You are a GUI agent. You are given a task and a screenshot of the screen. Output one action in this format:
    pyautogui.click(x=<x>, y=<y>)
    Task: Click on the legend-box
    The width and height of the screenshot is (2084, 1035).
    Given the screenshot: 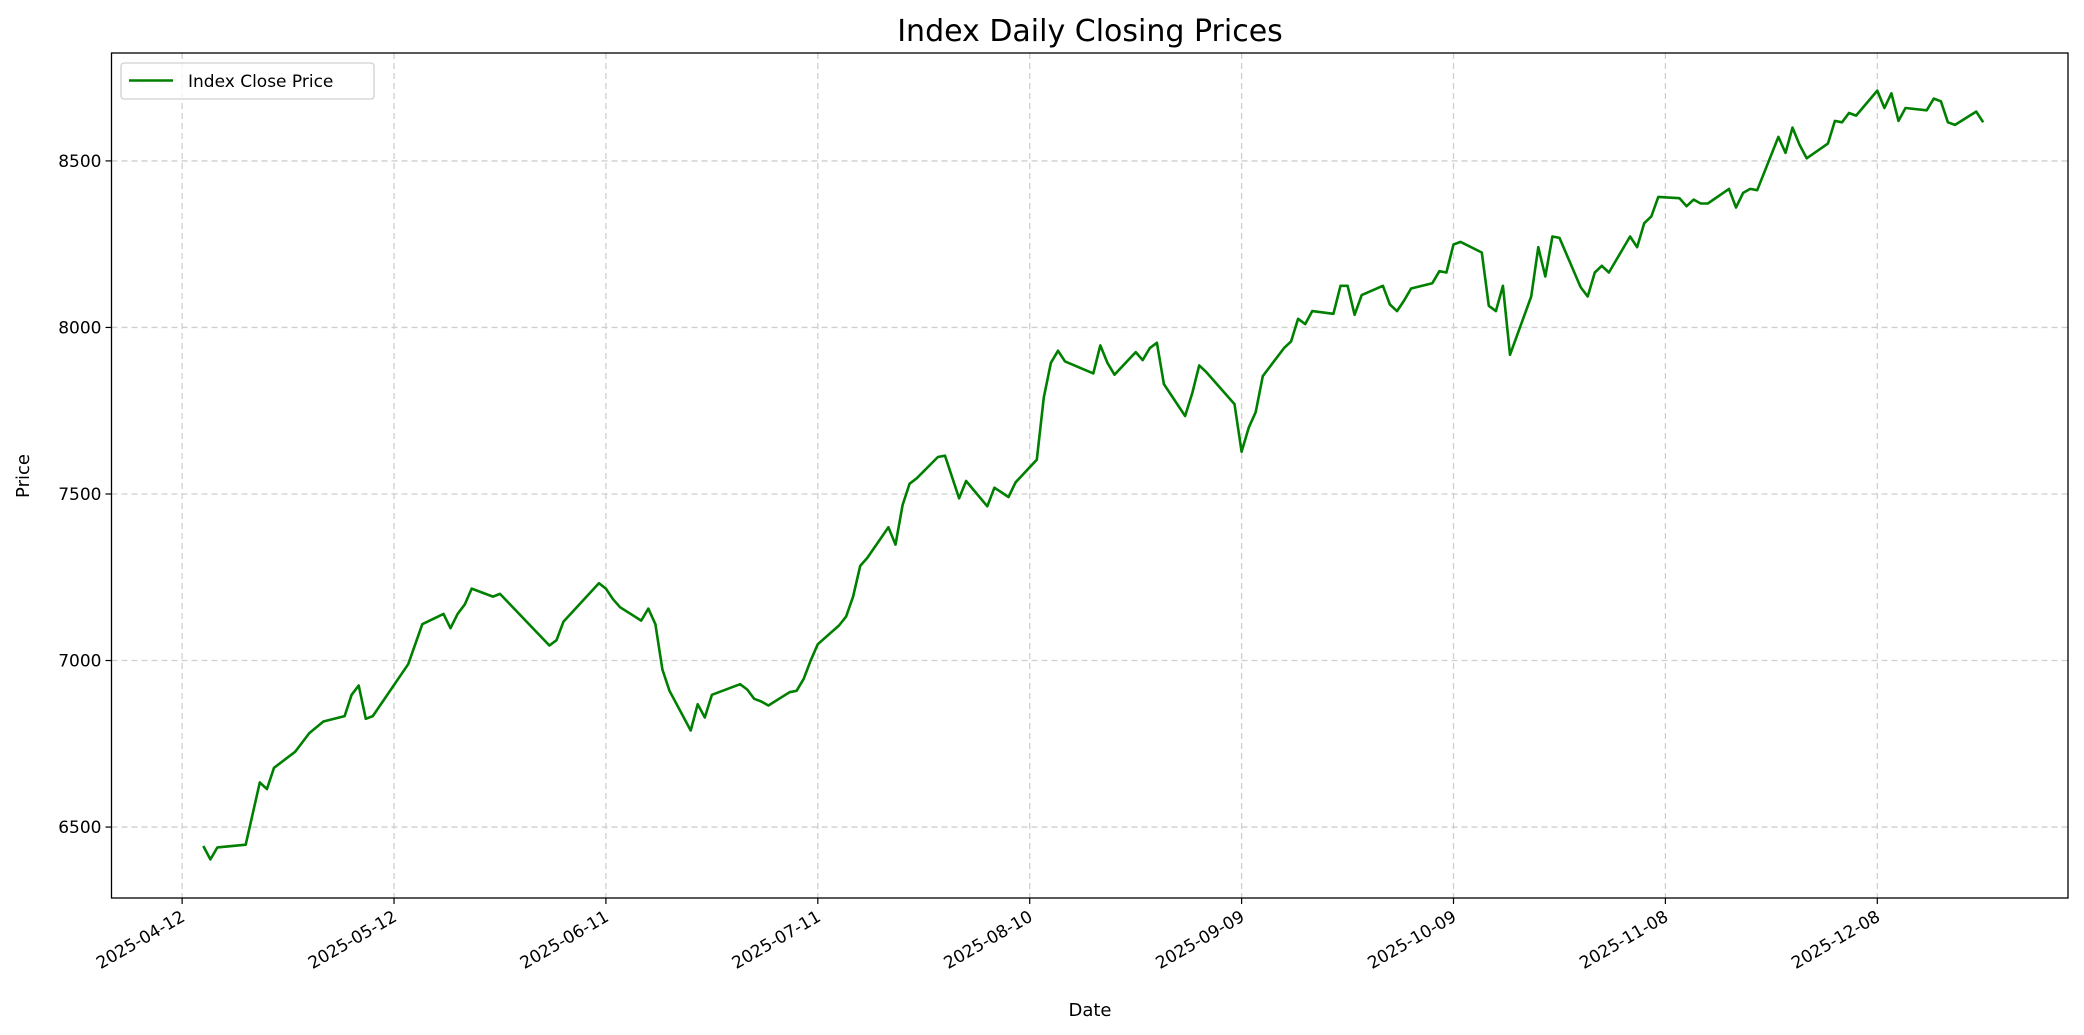 What is the action you would take?
    pyautogui.click(x=247, y=81)
    